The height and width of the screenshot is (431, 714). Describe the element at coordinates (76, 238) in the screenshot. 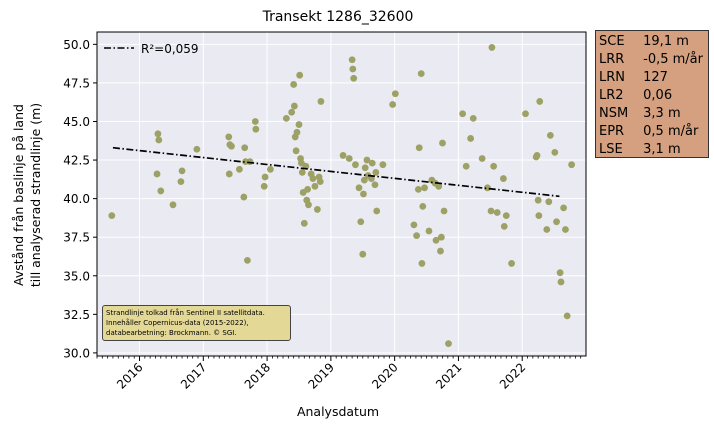

I see `y-tick-label: 37.5` at that location.